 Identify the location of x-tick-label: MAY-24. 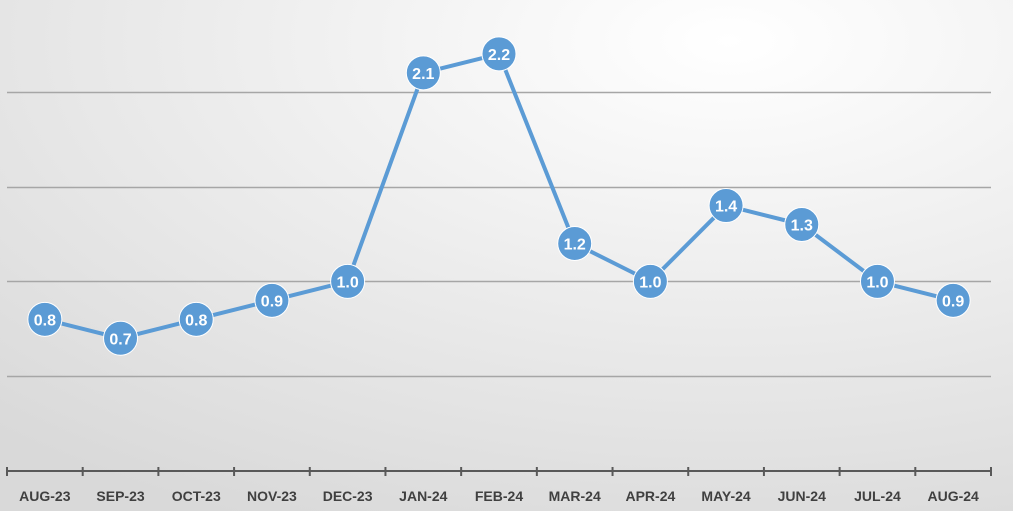
(726, 496).